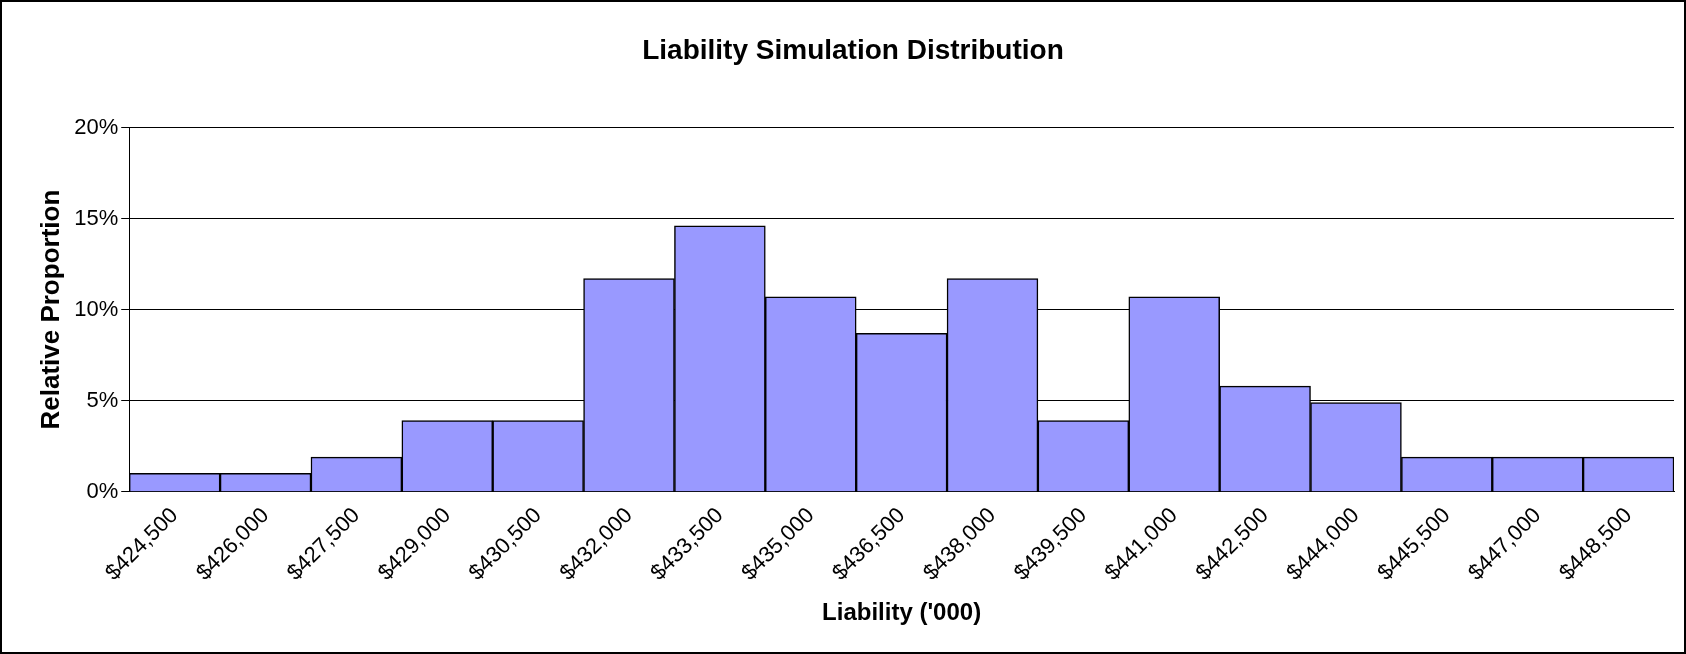  Describe the element at coordinates (96, 217) in the screenshot. I see `y-tick-label: 15%` at that location.